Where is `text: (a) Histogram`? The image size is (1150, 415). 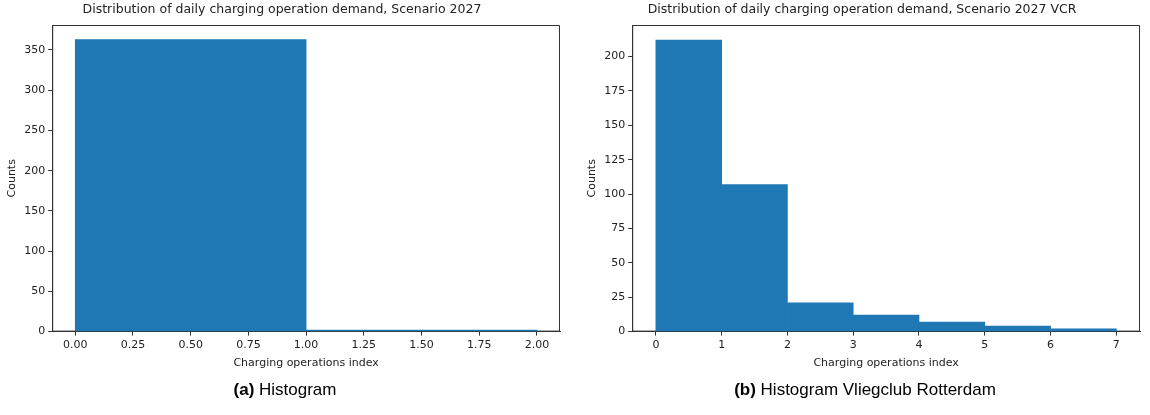 text: (a) Histogram is located at coordinates (285, 390).